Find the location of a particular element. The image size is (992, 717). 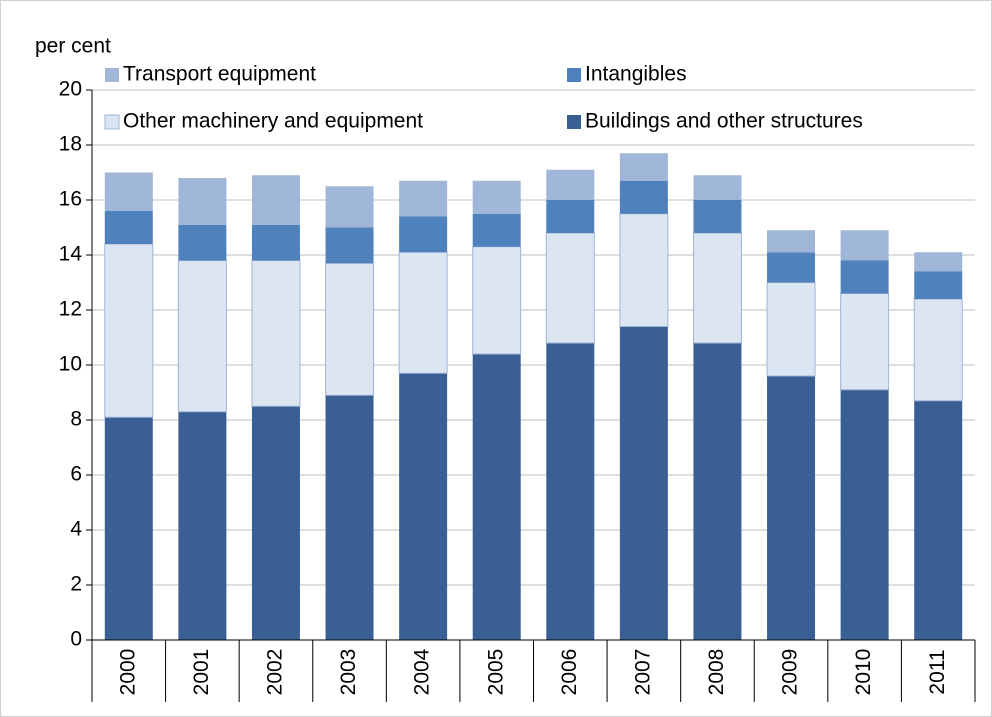

x-tick-label: 2006 is located at coordinates (569, 672).